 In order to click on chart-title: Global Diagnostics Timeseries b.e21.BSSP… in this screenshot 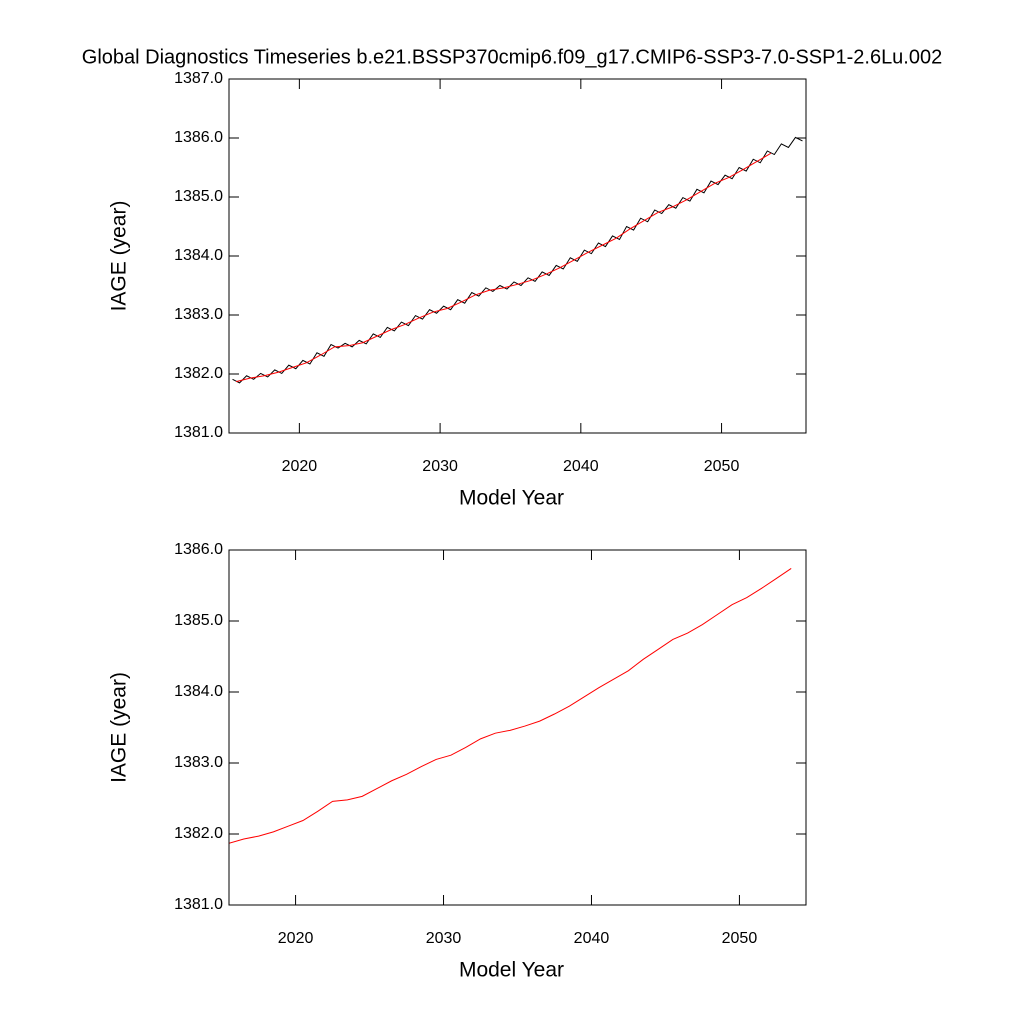, I will do `click(512, 57)`.